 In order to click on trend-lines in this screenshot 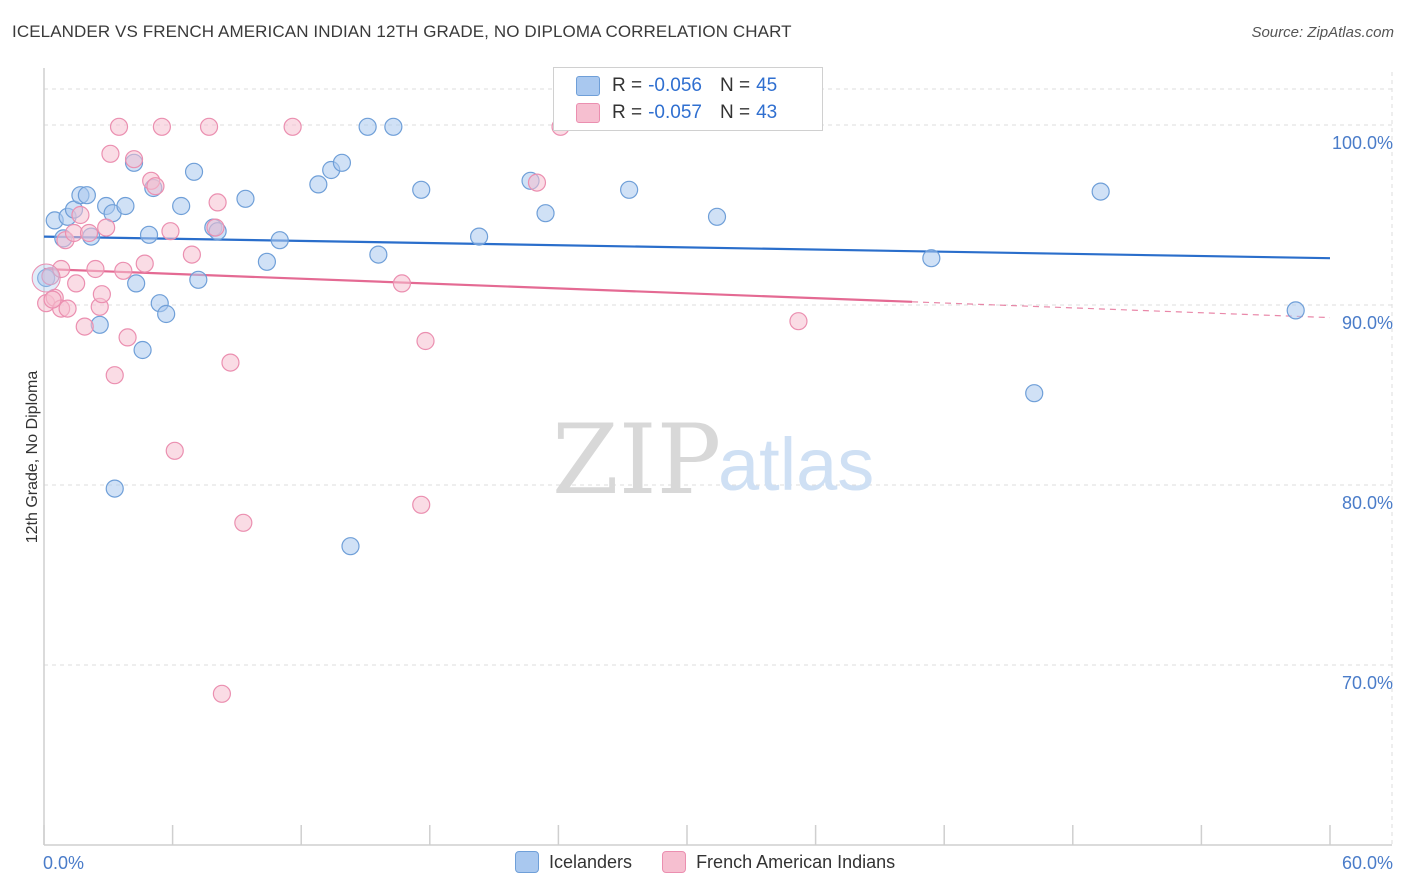, I will do `click(687, 277)`.